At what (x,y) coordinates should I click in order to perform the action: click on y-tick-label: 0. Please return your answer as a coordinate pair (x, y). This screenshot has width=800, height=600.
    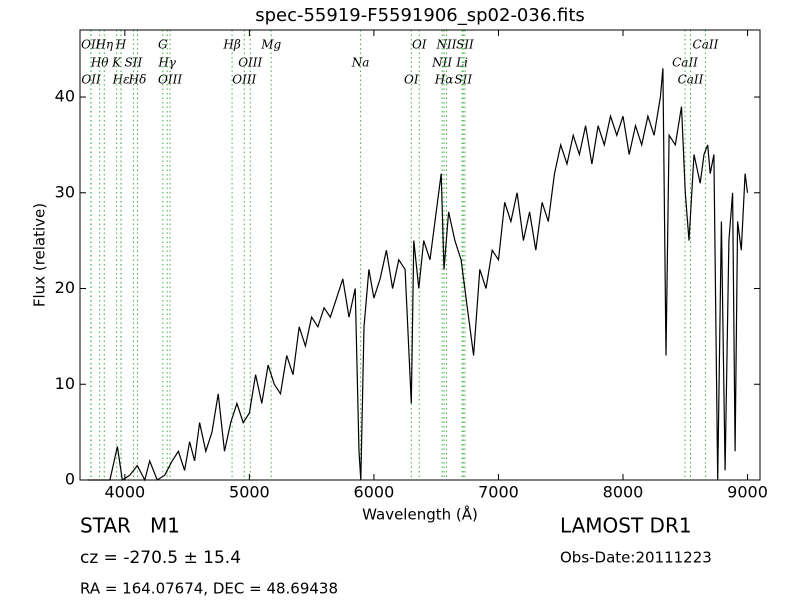
    Looking at the image, I should click on (70, 479).